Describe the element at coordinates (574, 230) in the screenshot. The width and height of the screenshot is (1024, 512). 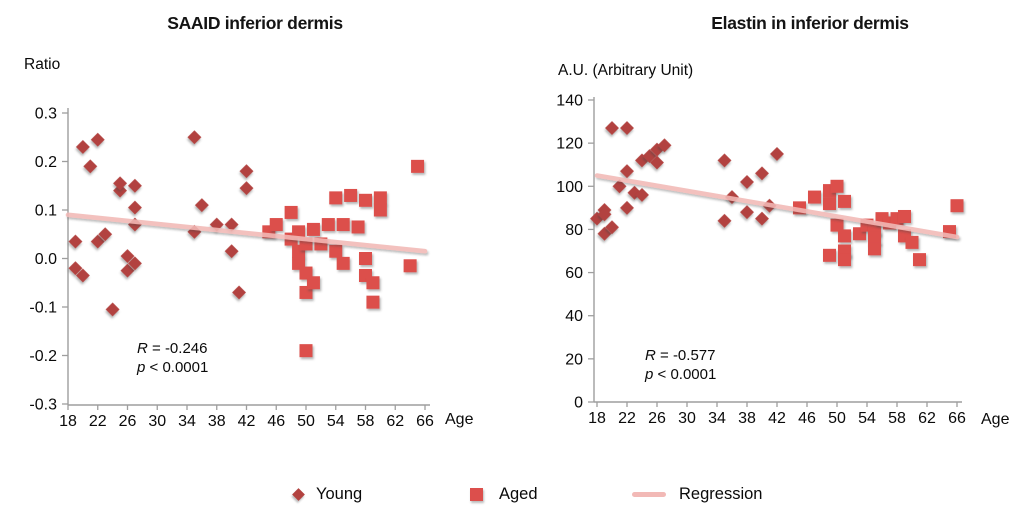
I see `y-tick-label: 80` at that location.